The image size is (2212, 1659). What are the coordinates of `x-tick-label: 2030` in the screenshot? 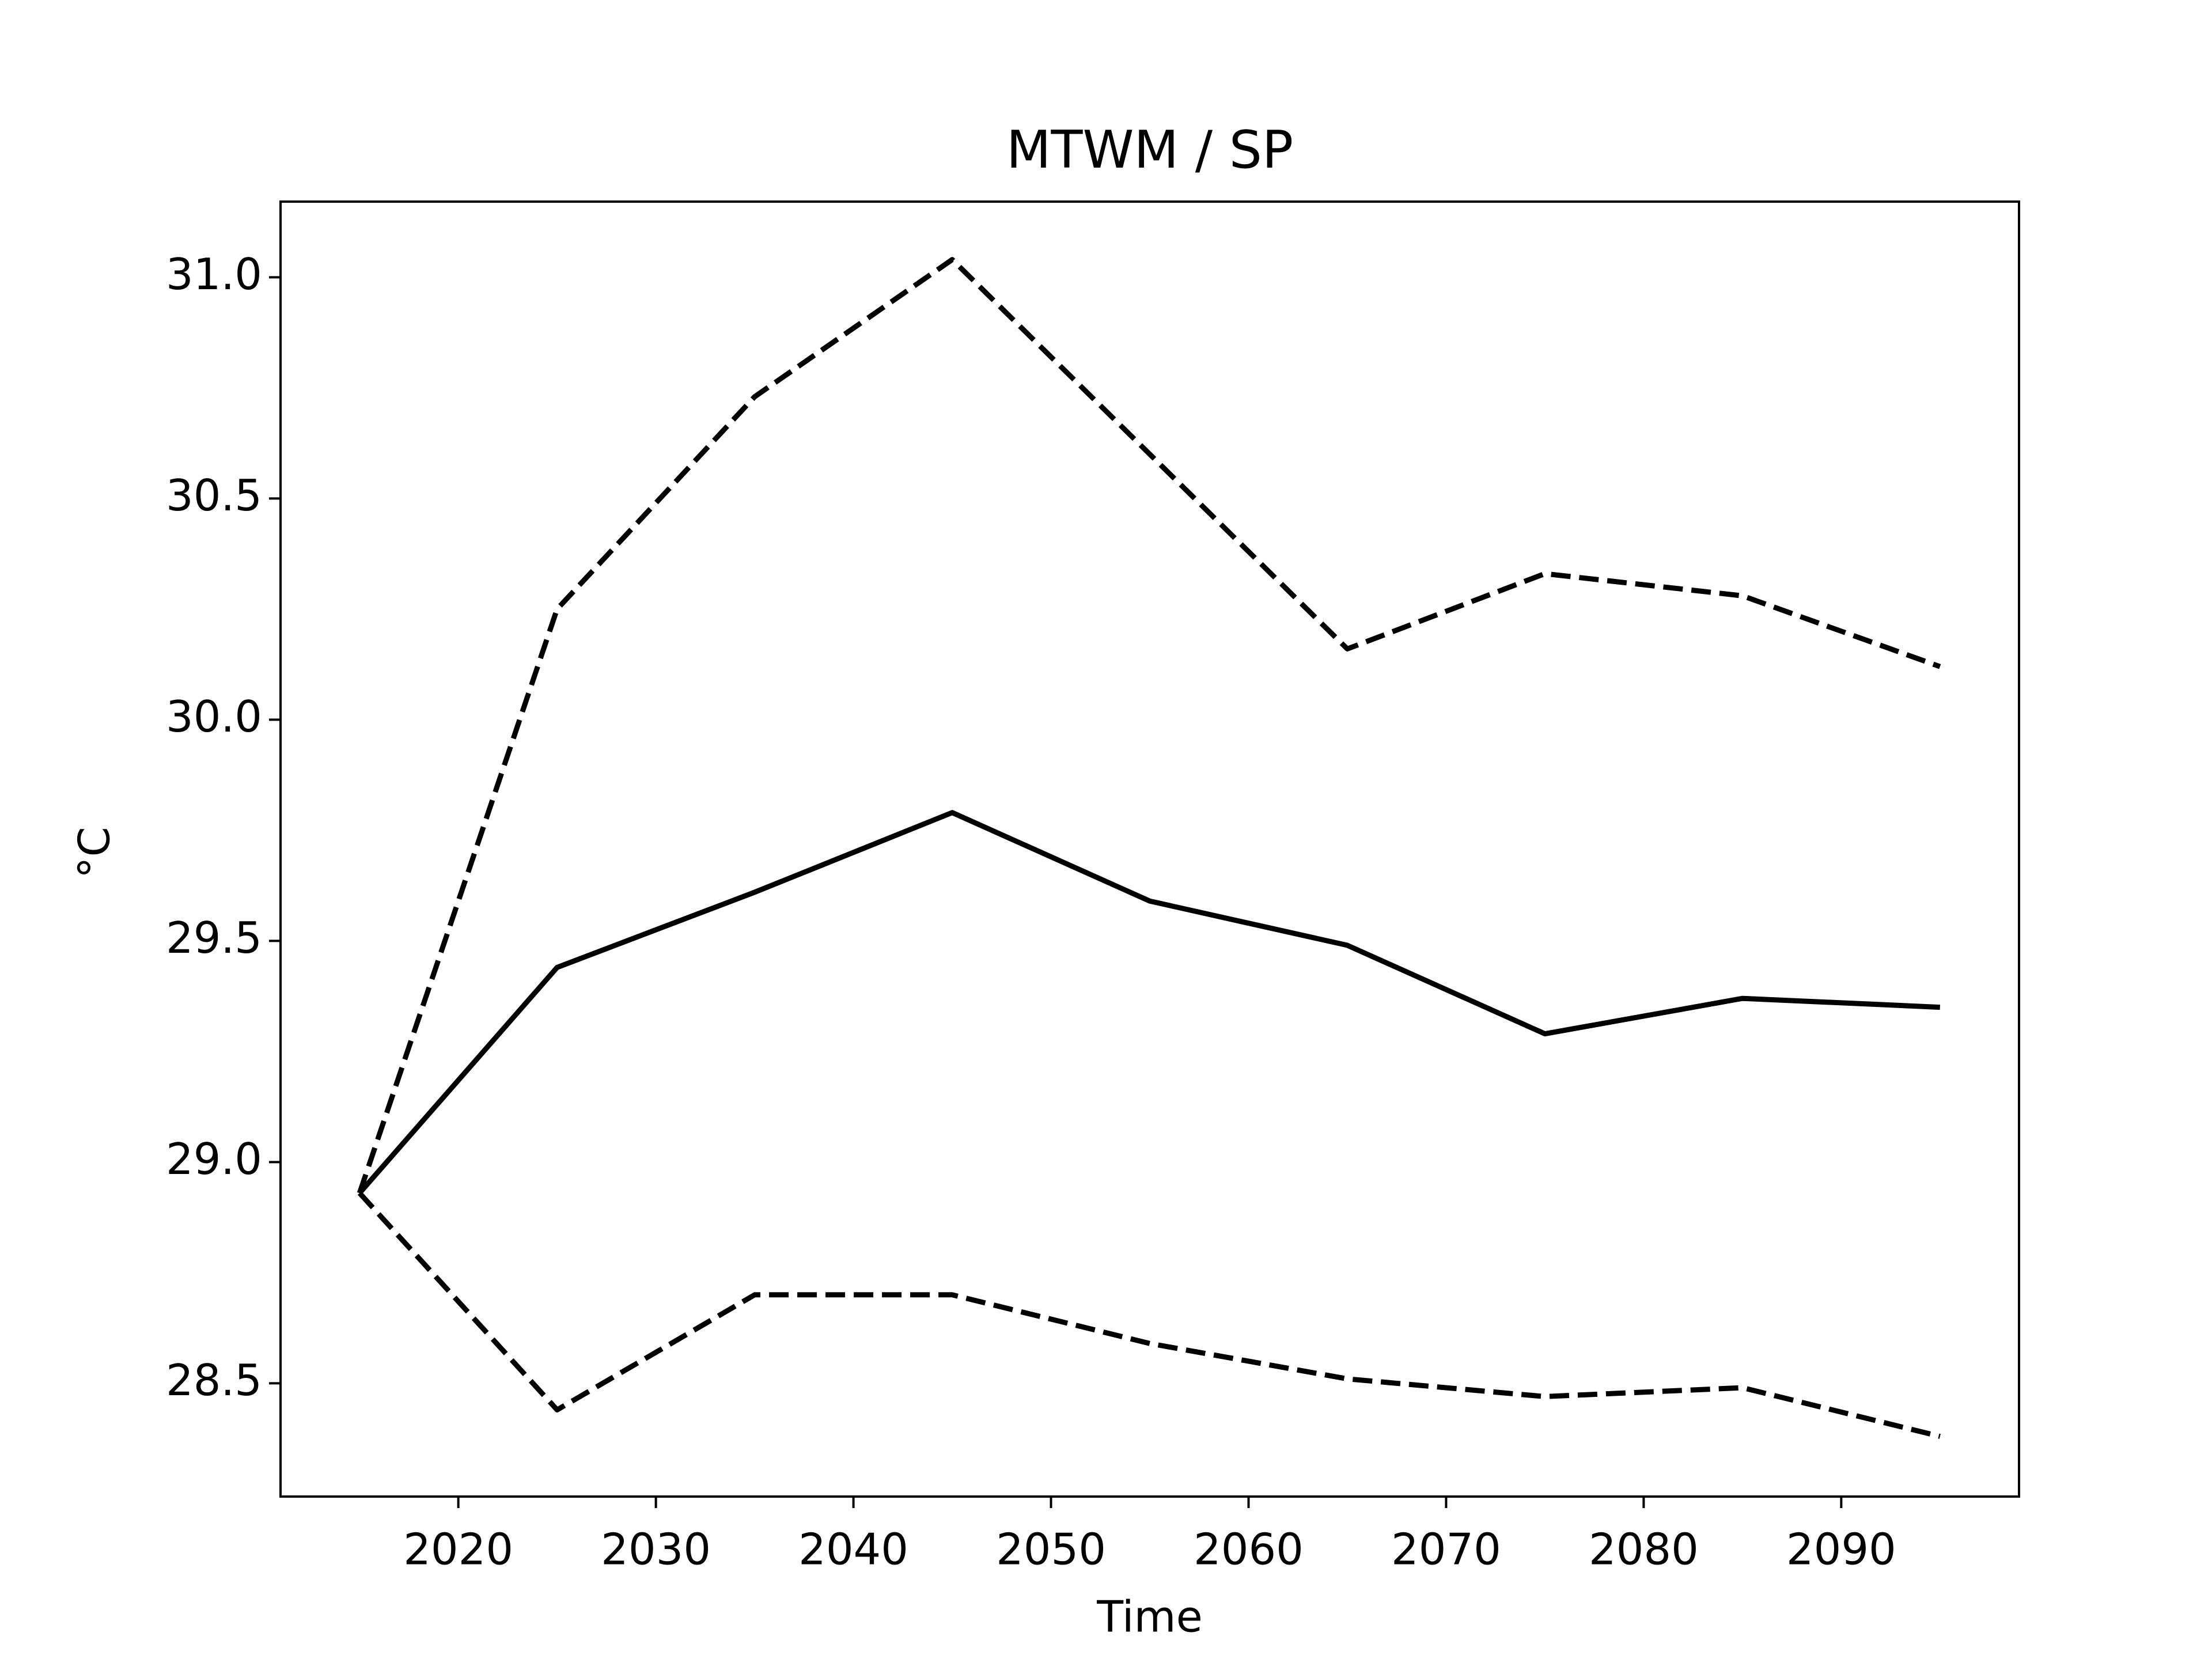 It's located at (656, 1549).